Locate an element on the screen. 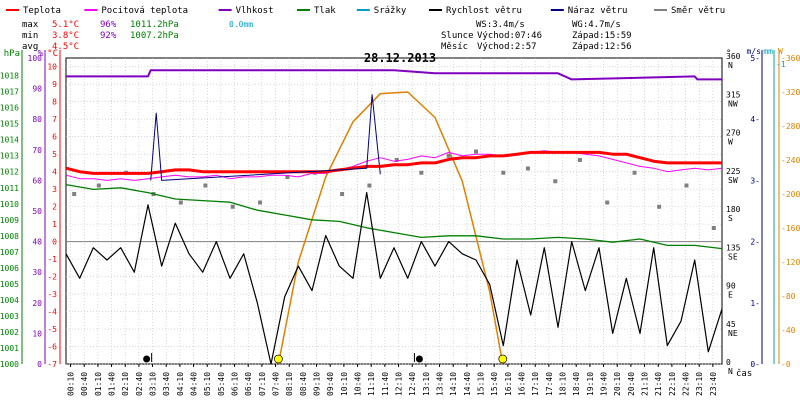 This screenshot has width=800, height=400. x-tick-label-44: 22:10 is located at coordinates (672, 384).